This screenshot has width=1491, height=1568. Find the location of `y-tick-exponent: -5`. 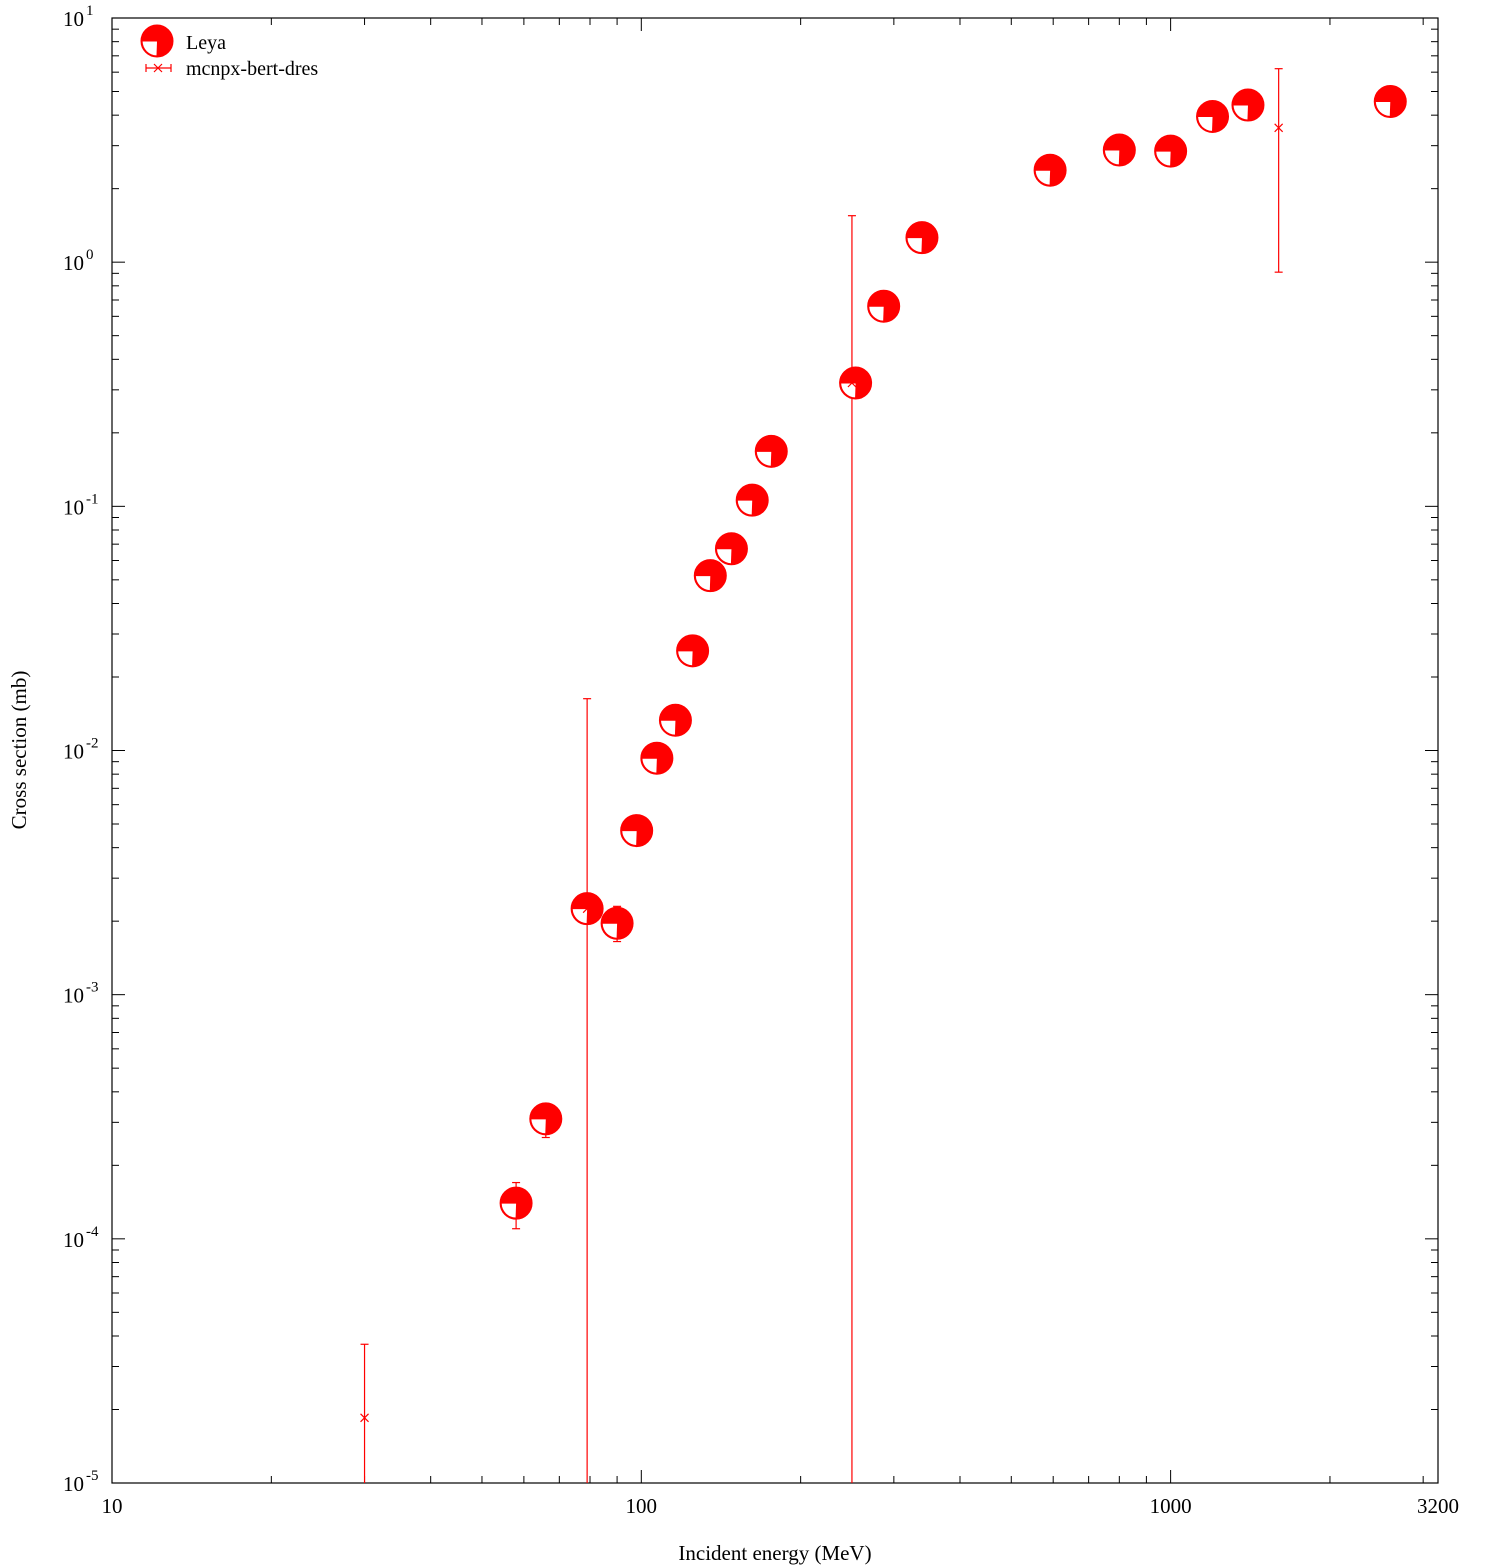

y-tick-exponent: -5 is located at coordinates (92, 1476).